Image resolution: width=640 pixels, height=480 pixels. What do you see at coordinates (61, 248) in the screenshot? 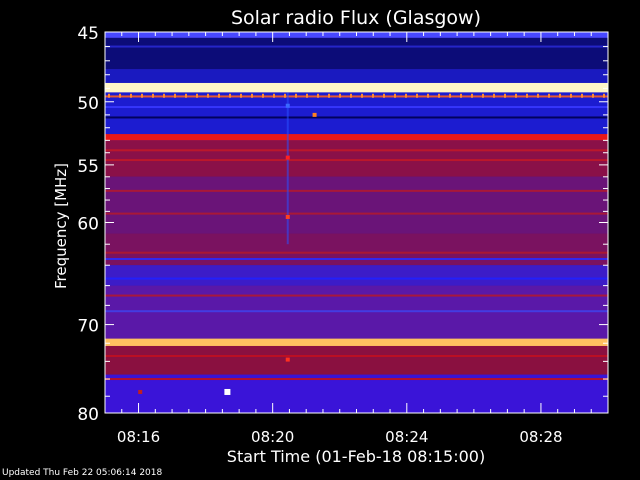
I see `y-axis-label-text: Frequency` at bounding box center [61, 248].